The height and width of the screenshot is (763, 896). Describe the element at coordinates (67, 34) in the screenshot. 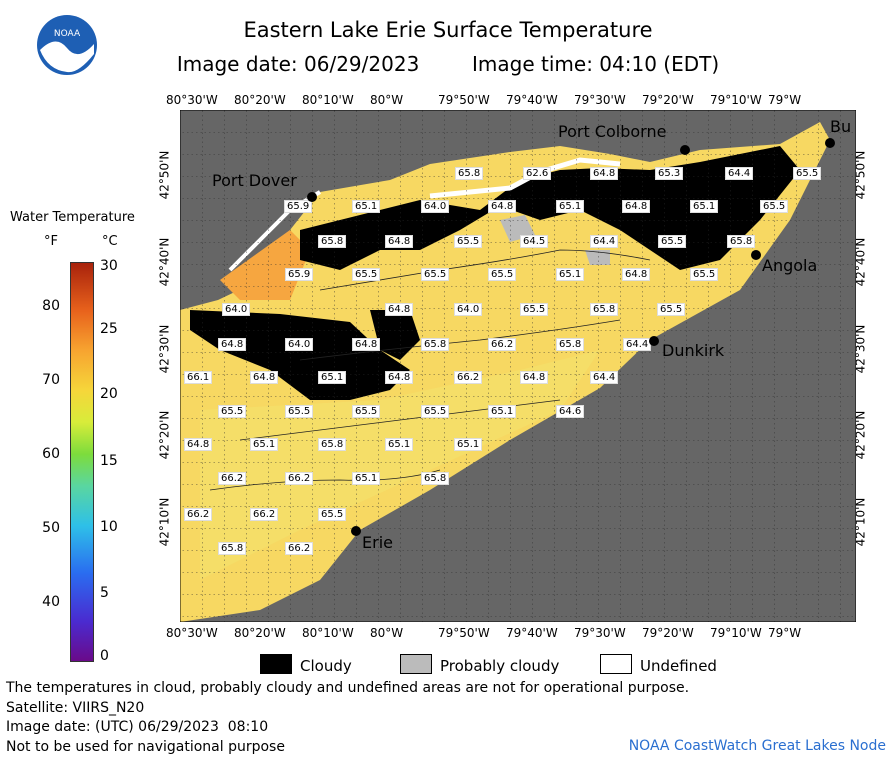

I see `logo-text: NOAA` at that location.